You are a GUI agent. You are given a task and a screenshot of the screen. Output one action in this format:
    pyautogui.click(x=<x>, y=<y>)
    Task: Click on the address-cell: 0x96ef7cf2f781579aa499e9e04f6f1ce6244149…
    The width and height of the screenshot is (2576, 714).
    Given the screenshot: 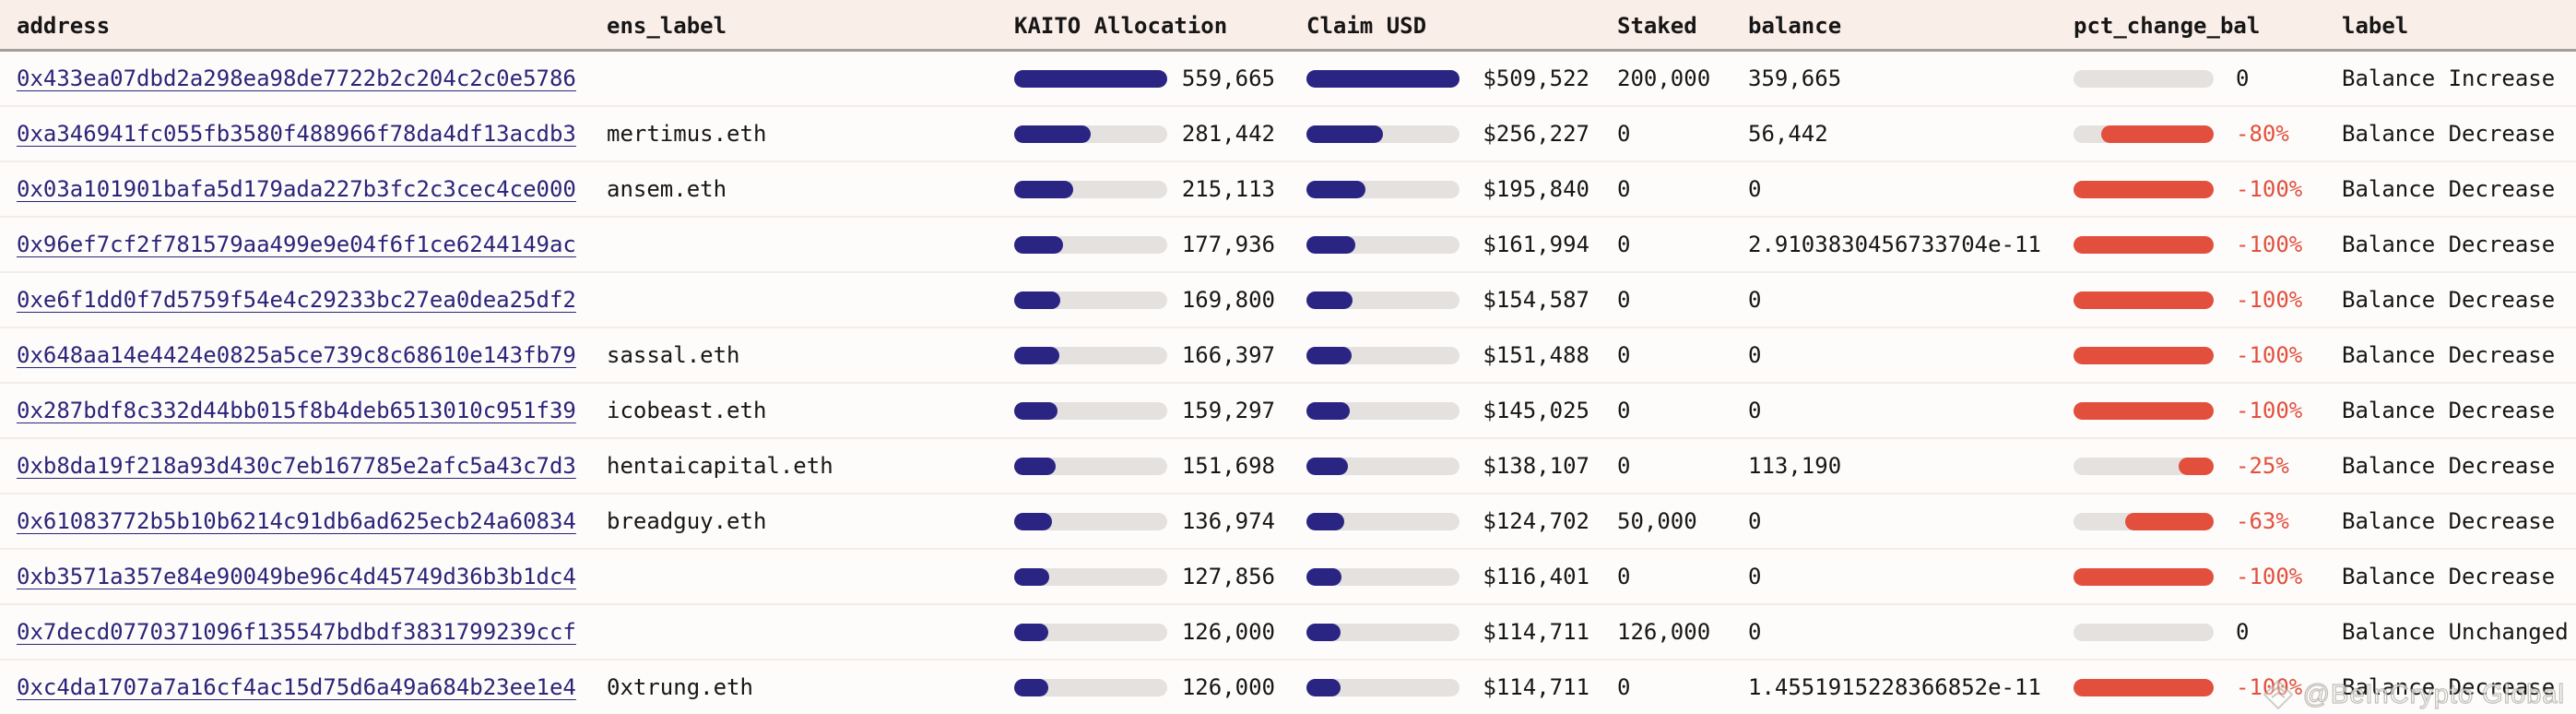 What is the action you would take?
    pyautogui.click(x=303, y=244)
    